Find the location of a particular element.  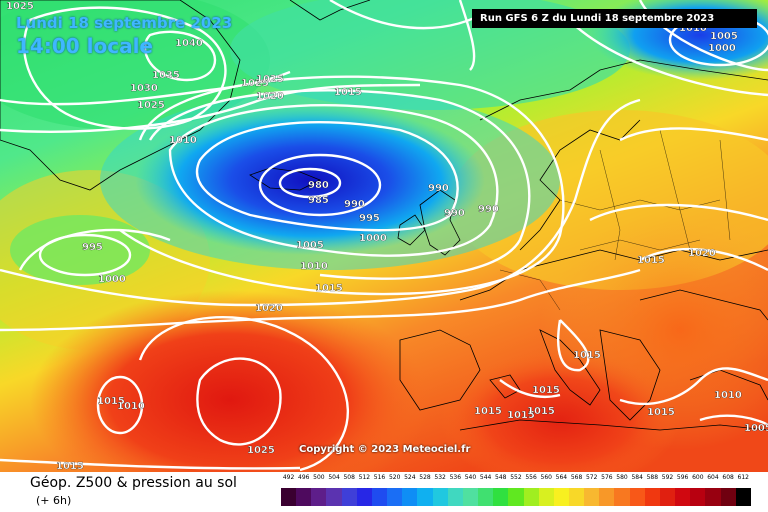

legend-label: 612 is located at coordinates (743, 477).